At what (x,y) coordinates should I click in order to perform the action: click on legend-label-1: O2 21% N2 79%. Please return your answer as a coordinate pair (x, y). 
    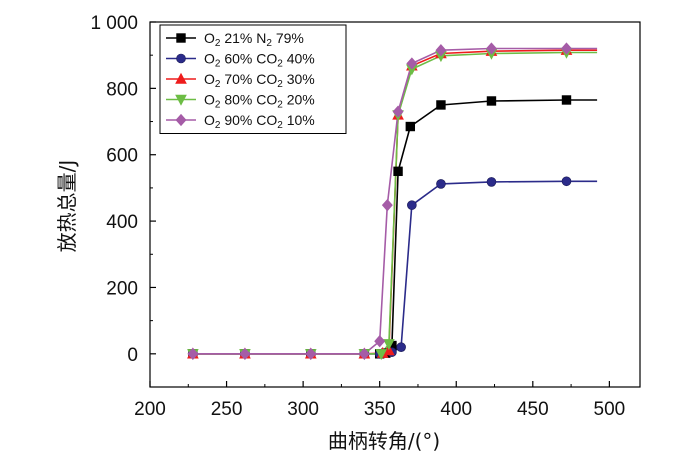
    Looking at the image, I should click on (254, 39).